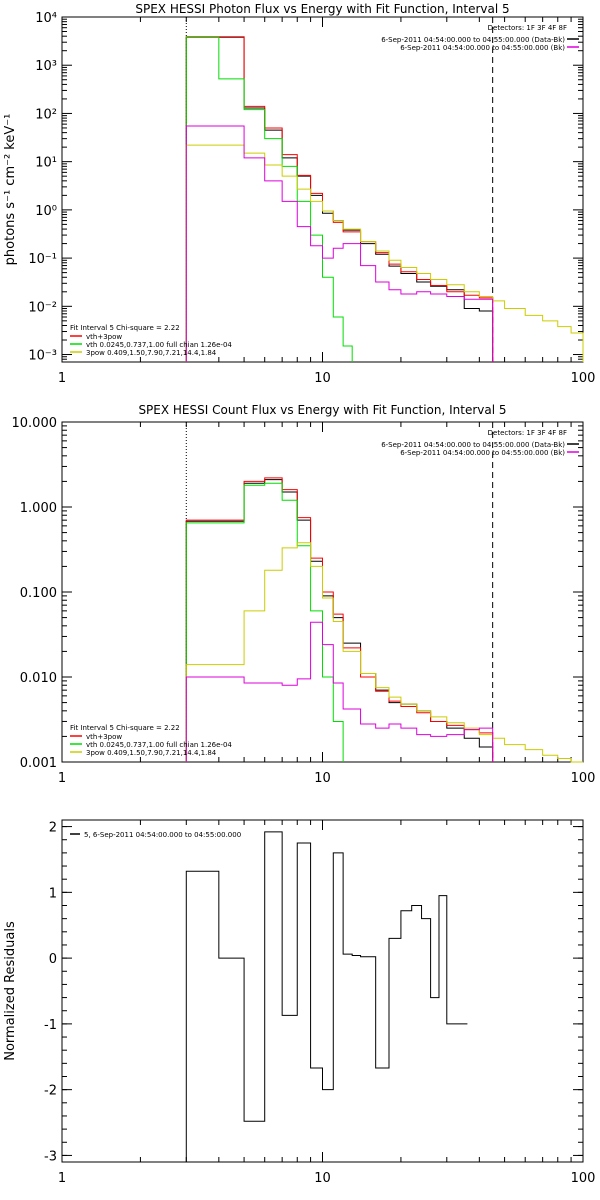 This screenshot has height=1200, width=600. What do you see at coordinates (35, 423) in the screenshot?
I see `y-tick-label: 10.000` at bounding box center [35, 423].